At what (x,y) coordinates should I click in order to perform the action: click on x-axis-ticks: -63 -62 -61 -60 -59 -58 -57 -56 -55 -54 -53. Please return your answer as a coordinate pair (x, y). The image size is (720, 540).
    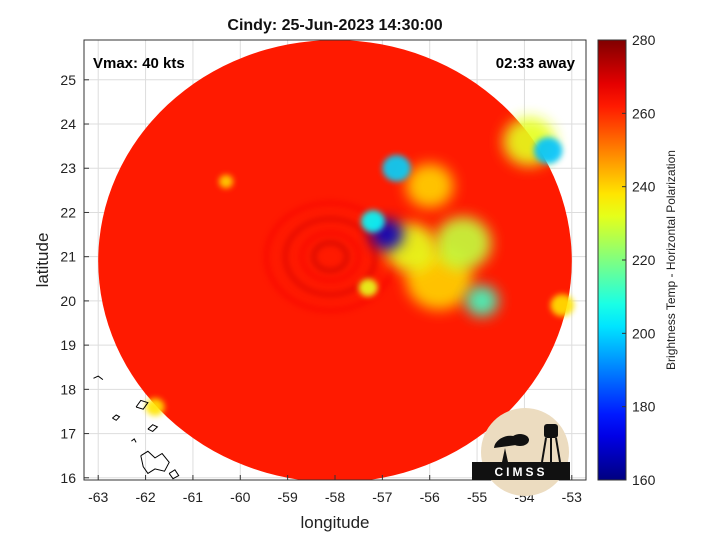
    Looking at the image, I should click on (335, 490).